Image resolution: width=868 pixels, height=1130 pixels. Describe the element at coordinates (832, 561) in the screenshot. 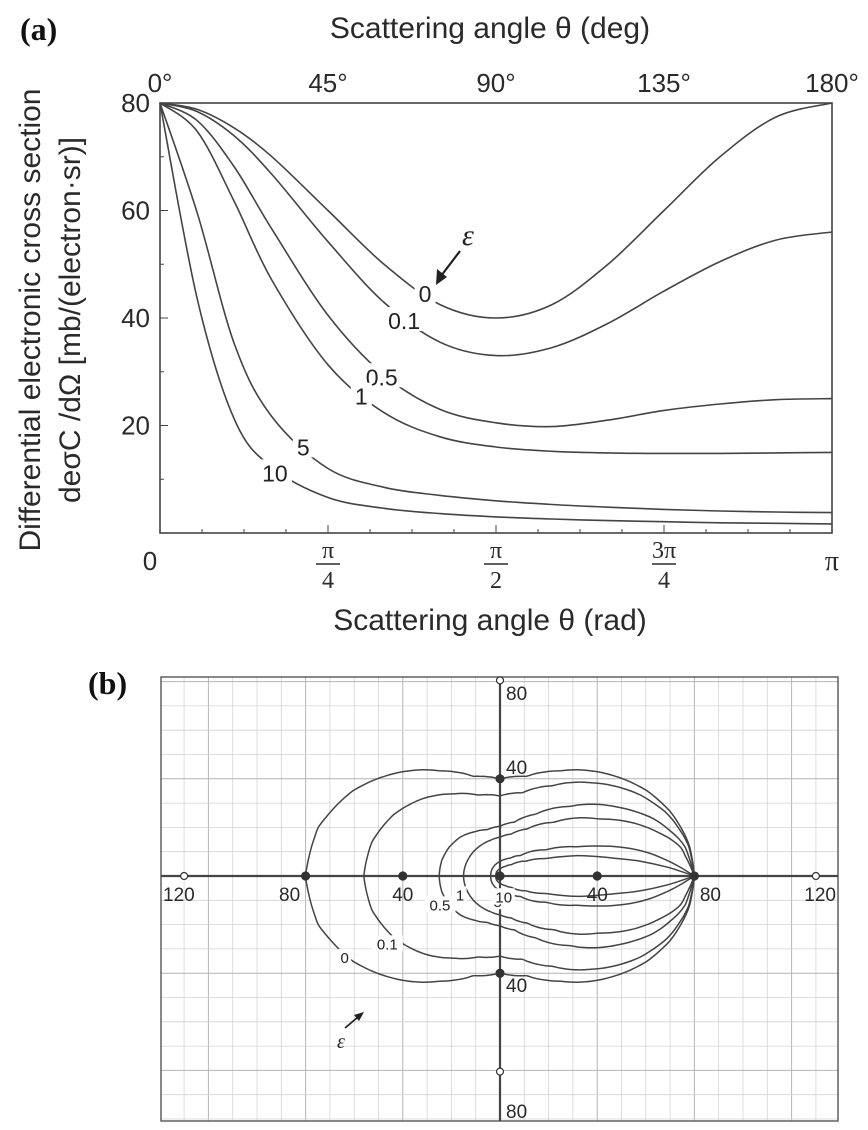

I see `bottom-tick-label: π` at that location.